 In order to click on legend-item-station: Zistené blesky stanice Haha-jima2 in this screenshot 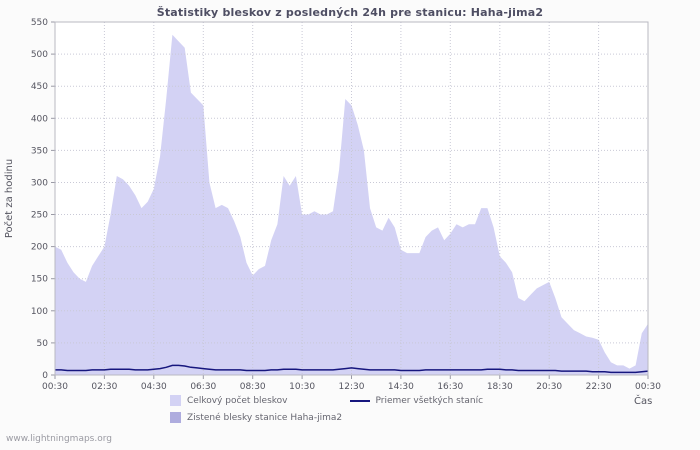, I will do `click(256, 417)`.